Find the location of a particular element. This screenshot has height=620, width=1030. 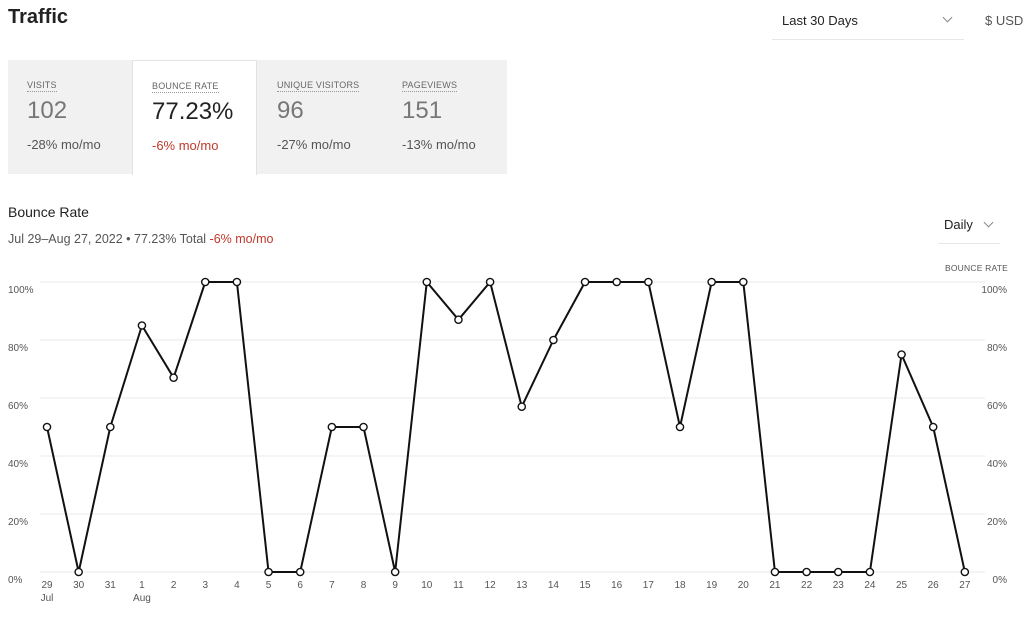

stat-value: 96 is located at coordinates (290, 110).